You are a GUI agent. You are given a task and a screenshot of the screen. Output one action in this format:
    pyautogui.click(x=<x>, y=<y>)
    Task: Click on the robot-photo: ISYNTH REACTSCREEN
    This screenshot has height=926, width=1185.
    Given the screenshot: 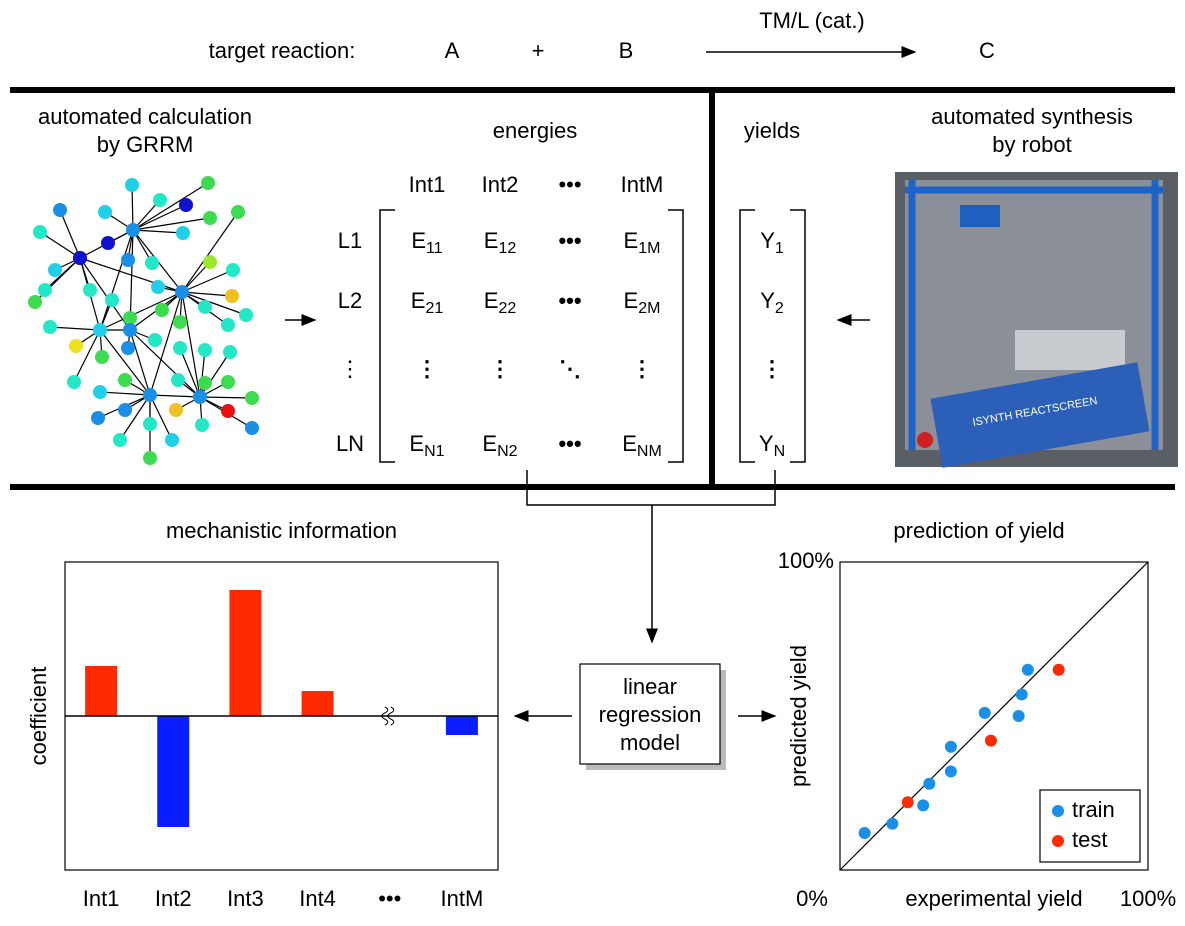 What is the action you would take?
    pyautogui.click(x=1036, y=320)
    